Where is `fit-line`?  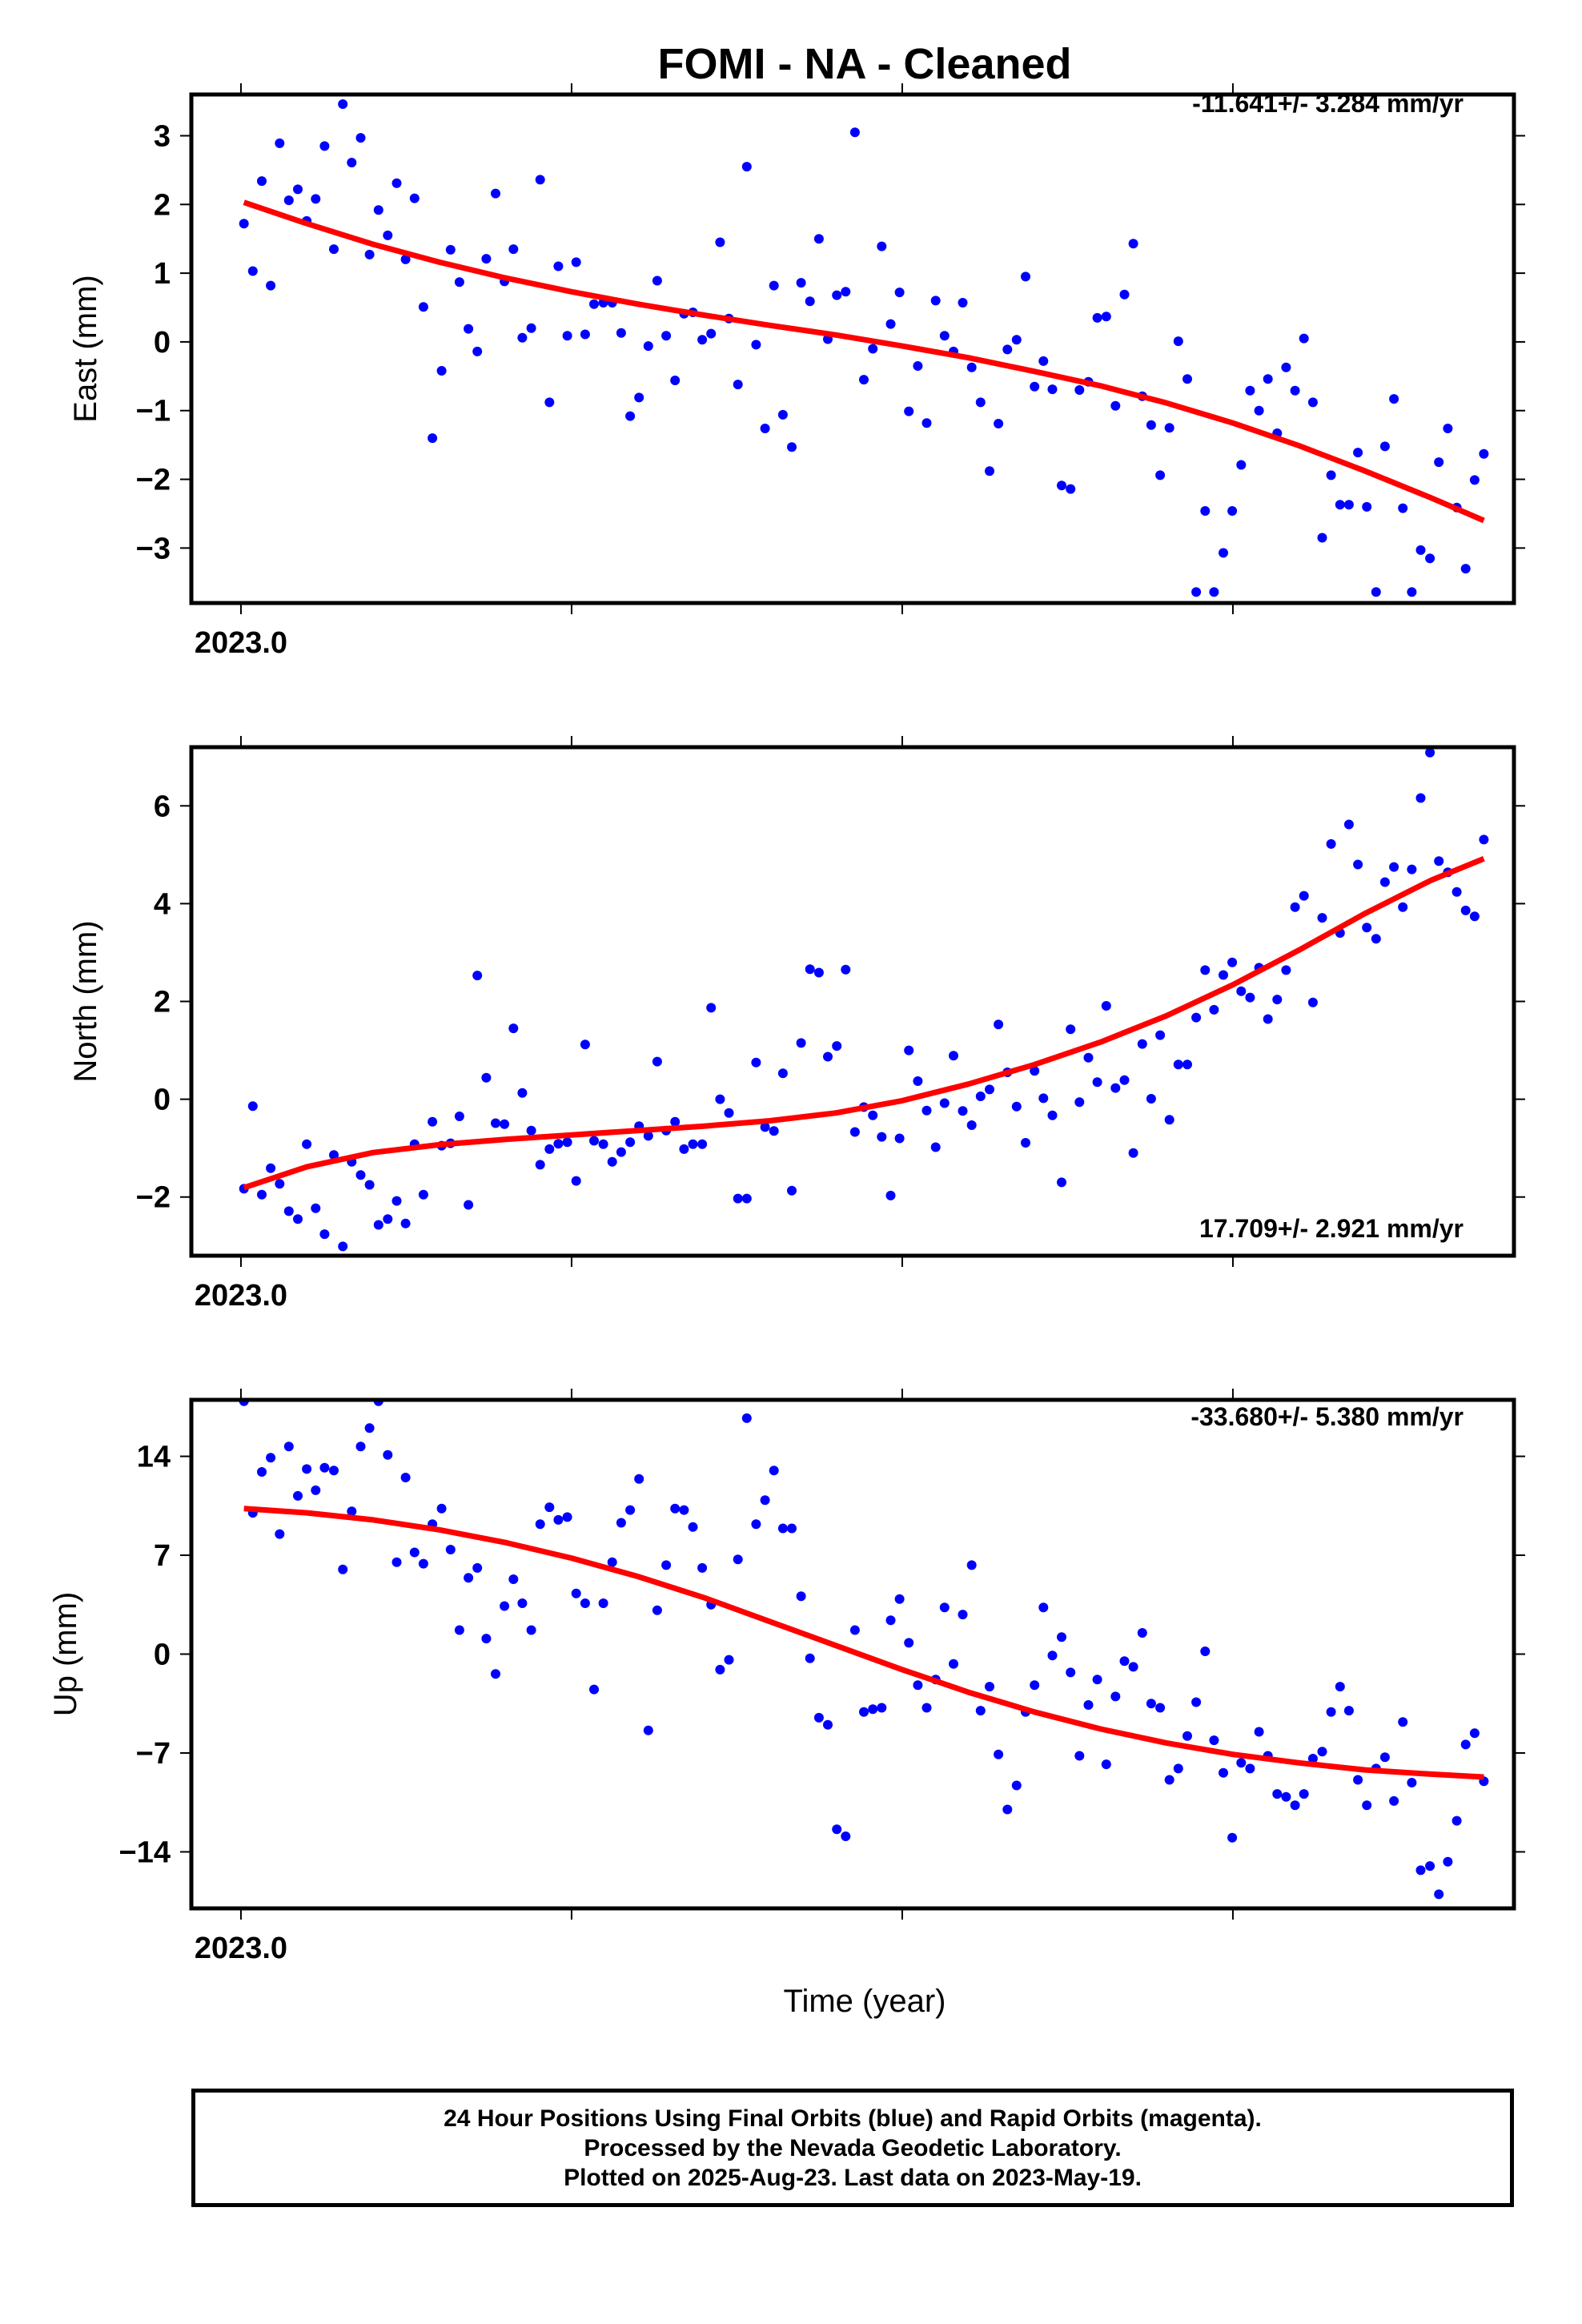 fit-line is located at coordinates (864, 1643).